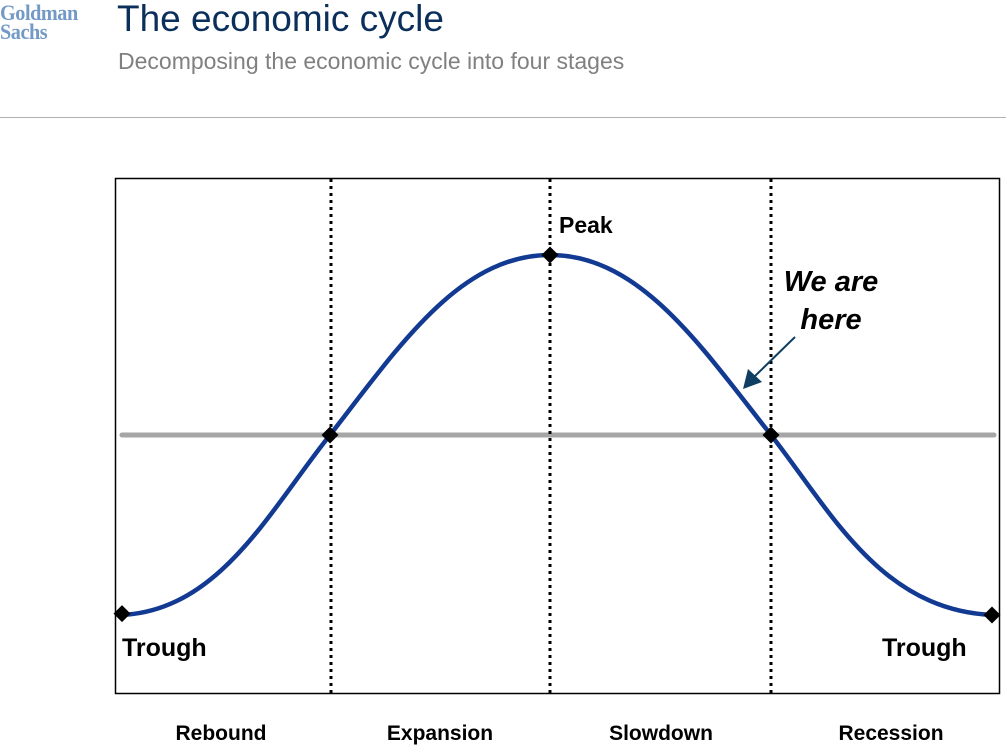 The image size is (1006, 753). Describe the element at coordinates (891, 733) in the screenshot. I see `stage-label-recession: Recession` at that location.